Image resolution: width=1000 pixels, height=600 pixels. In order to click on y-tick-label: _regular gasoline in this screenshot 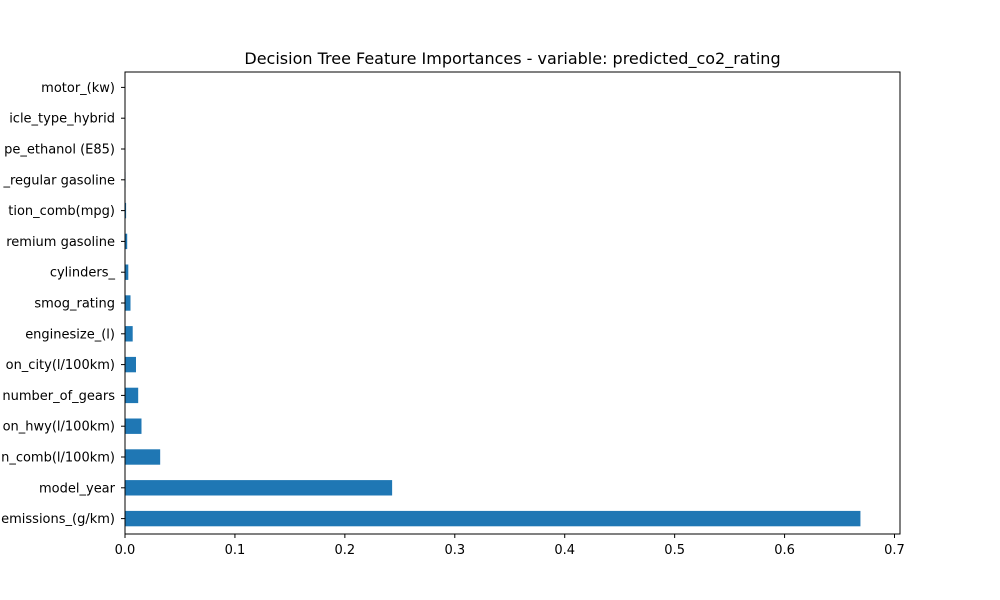, I will do `click(58, 180)`.